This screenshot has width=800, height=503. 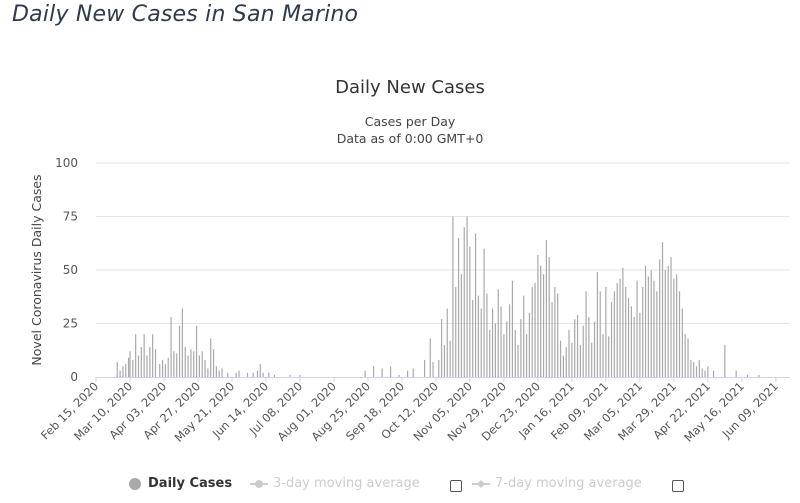 I want to click on daily-cases-marker-icon, so click(x=135, y=483).